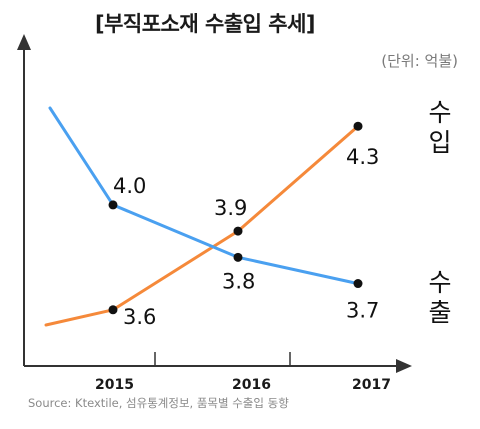  What do you see at coordinates (362, 311) in the screenshot?
I see `data-label: 3.7` at bounding box center [362, 311].